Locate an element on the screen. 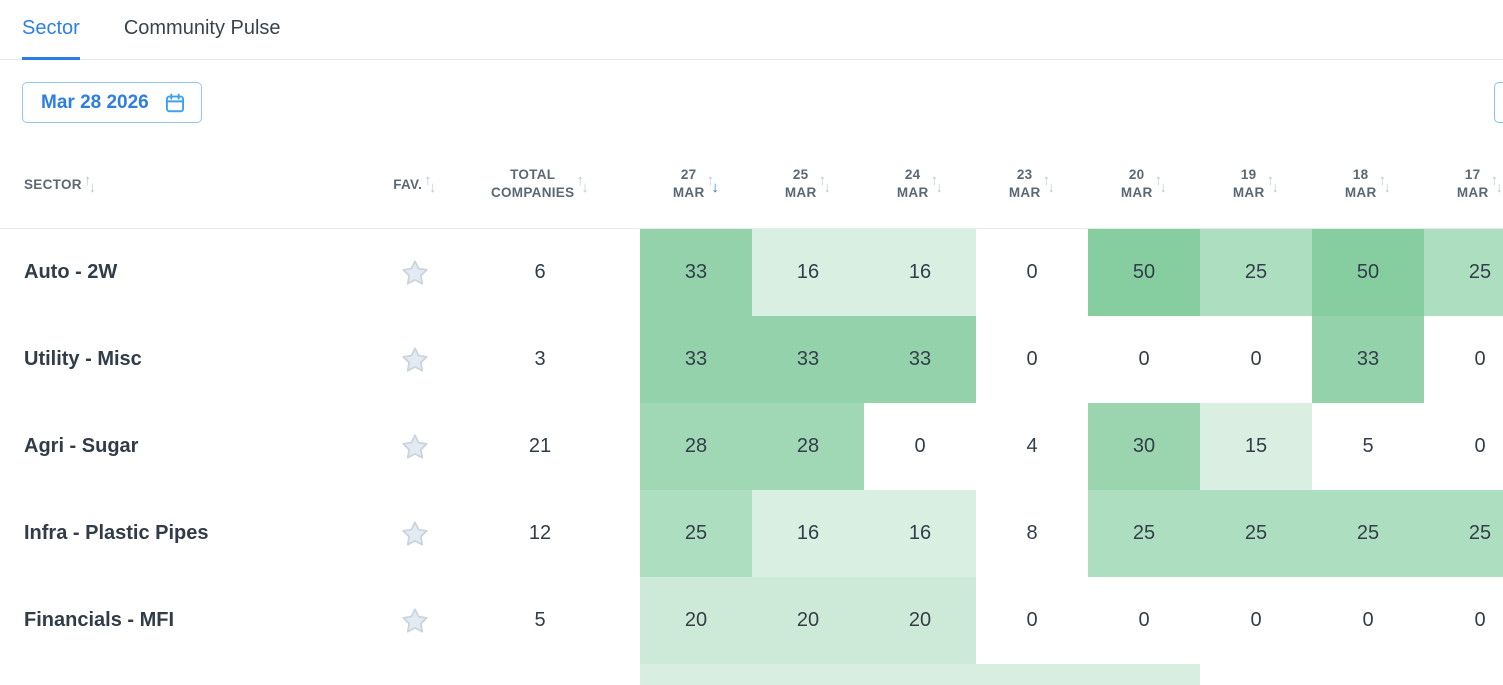  calendar-icon is located at coordinates (175, 103).